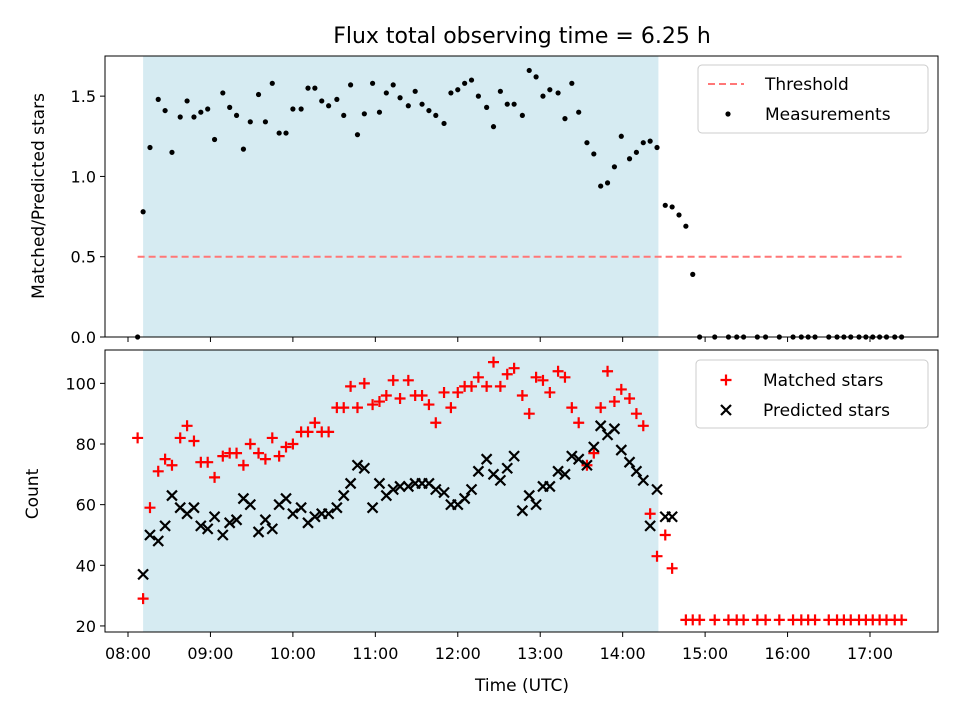 The image size is (960, 720). I want to click on legend-label-matched: Matched stars, so click(823, 381).